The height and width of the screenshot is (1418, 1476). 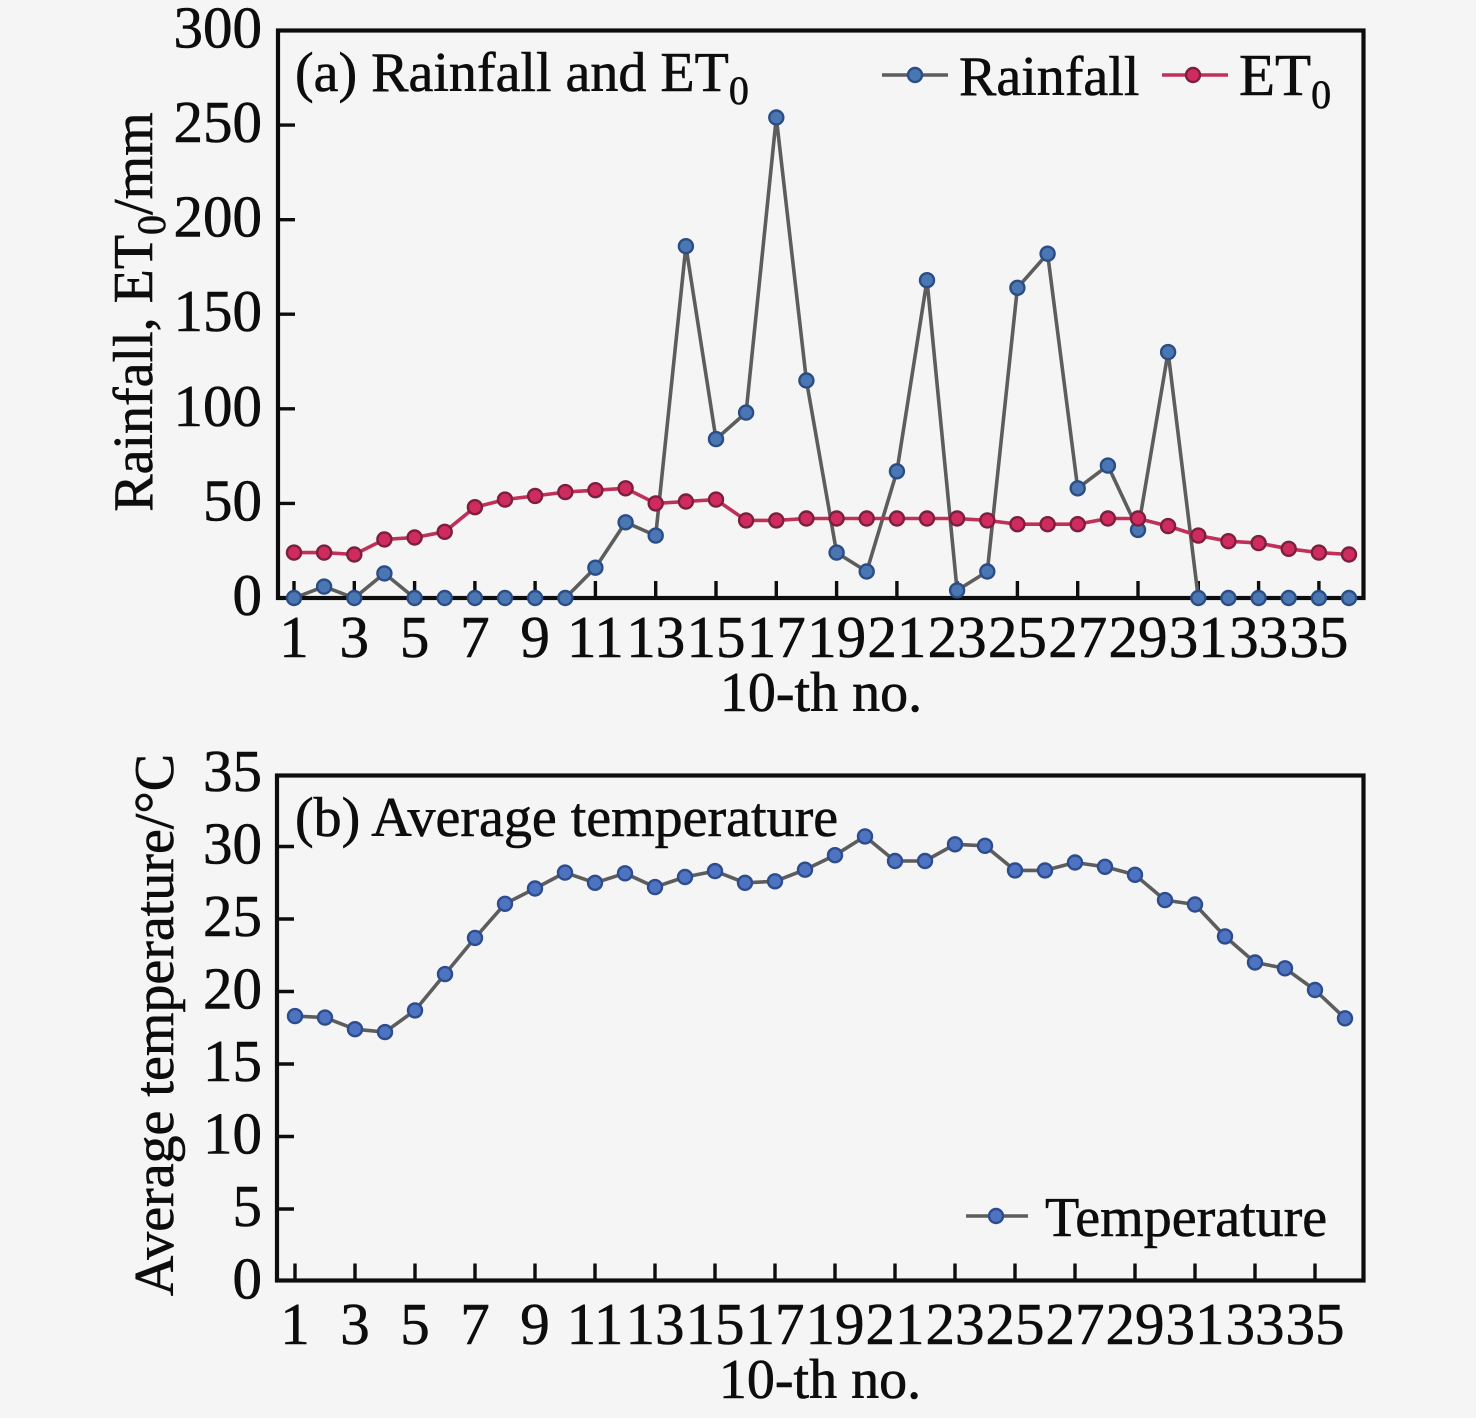 I want to click on svg-text: (b) Average temperature, so click(x=566, y=818).